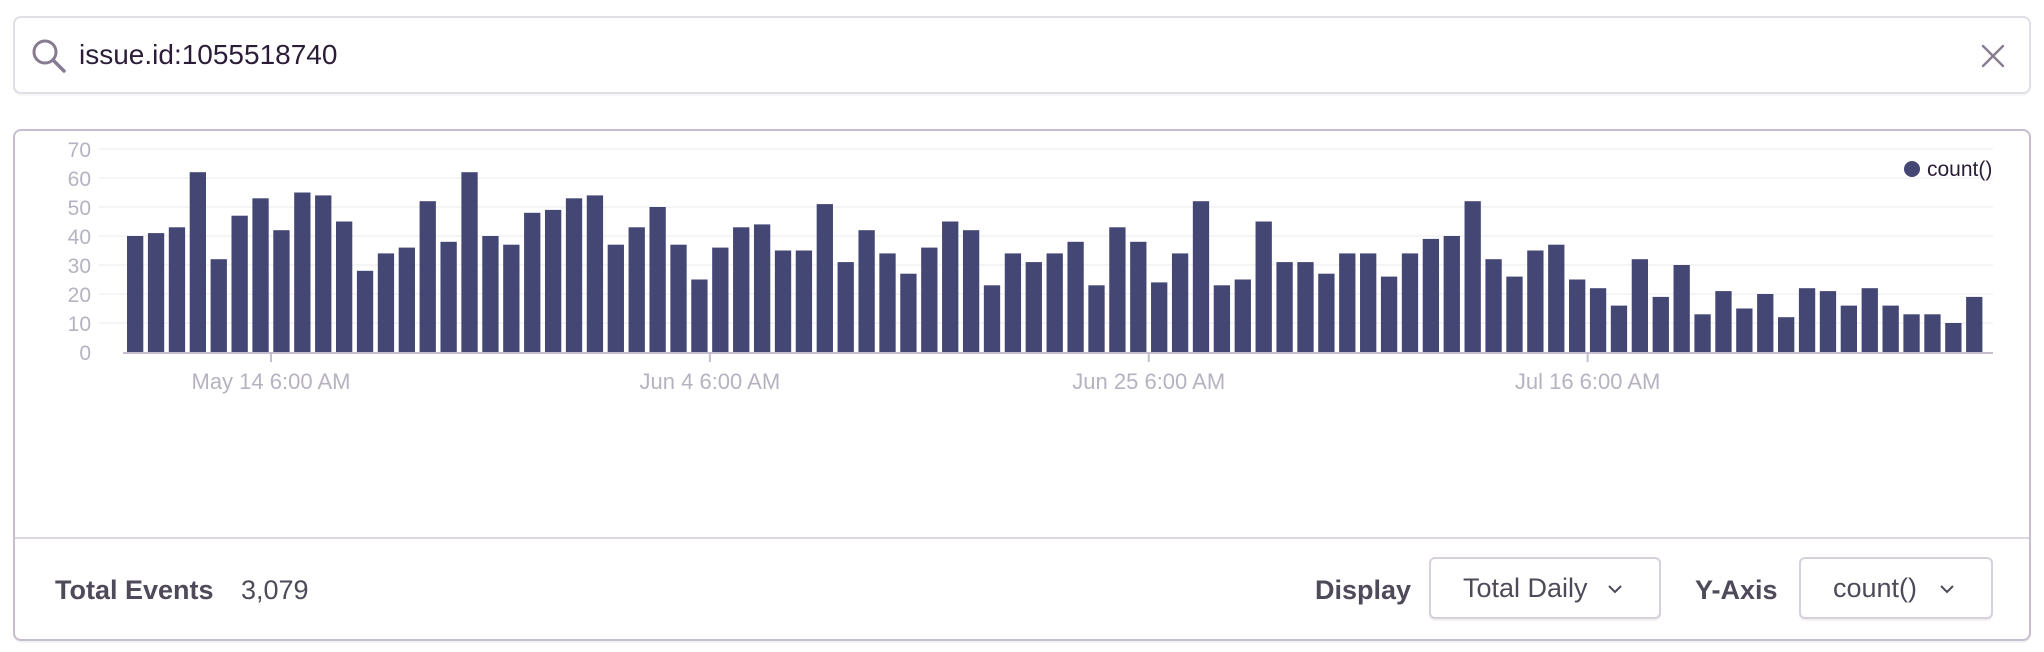 The height and width of the screenshot is (652, 2044). What do you see at coordinates (1014, 55) in the screenshot?
I see `search-input` at bounding box center [1014, 55].